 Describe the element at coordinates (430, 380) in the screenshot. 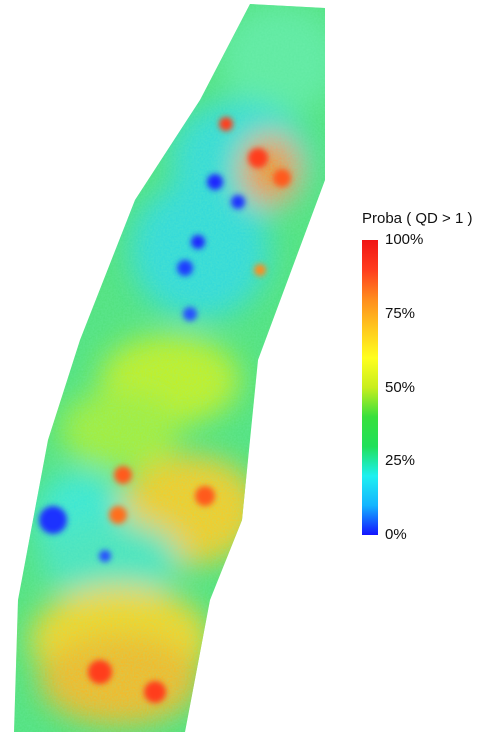

I see `color-legend: Proba ( QD > 1 ) 100% 75% 50% 25% 0%` at that location.